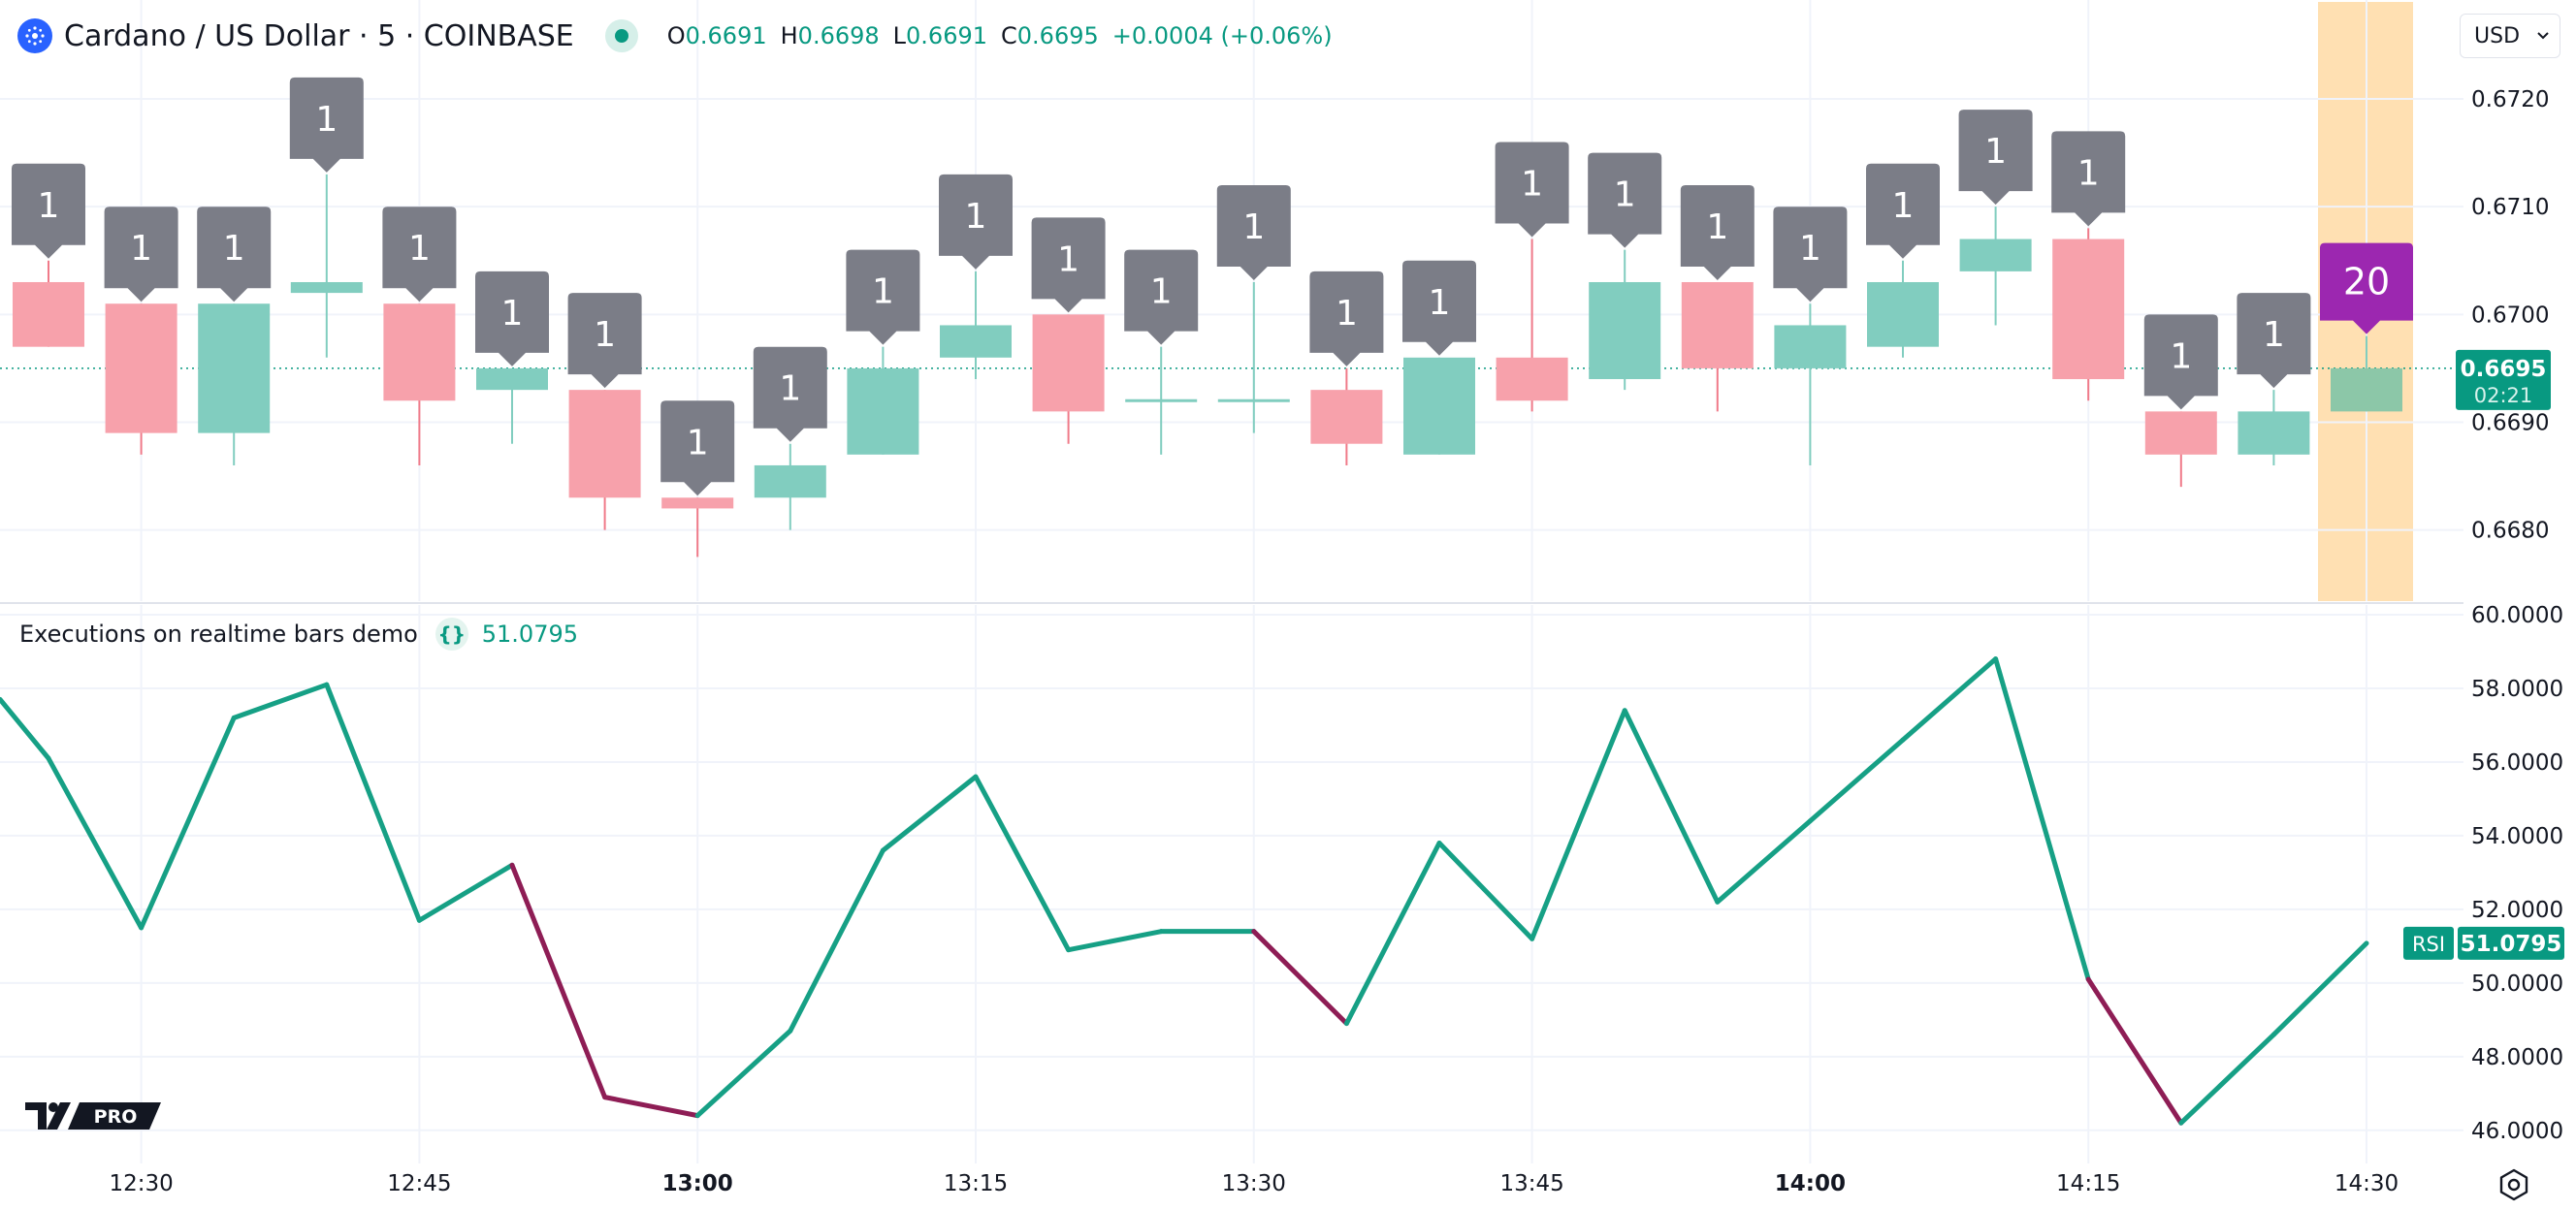 This screenshot has width=2576, height=1210. I want to click on price-tick-label: 0.6710, so click(2510, 207).